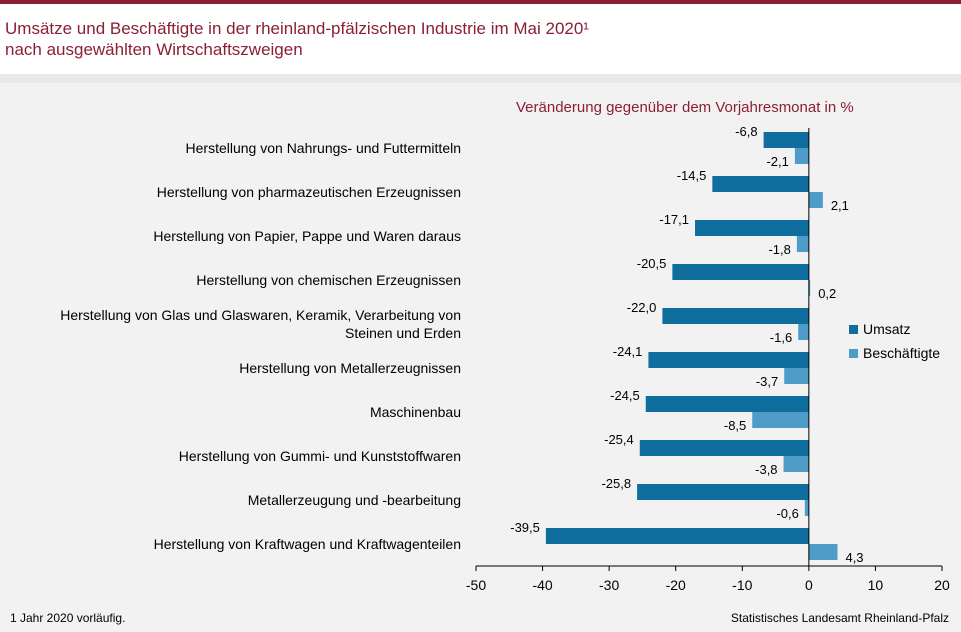 Image resolution: width=961 pixels, height=632 pixels. Describe the element at coordinates (542, 585) in the screenshot. I see `x-tick-label: -40` at that location.